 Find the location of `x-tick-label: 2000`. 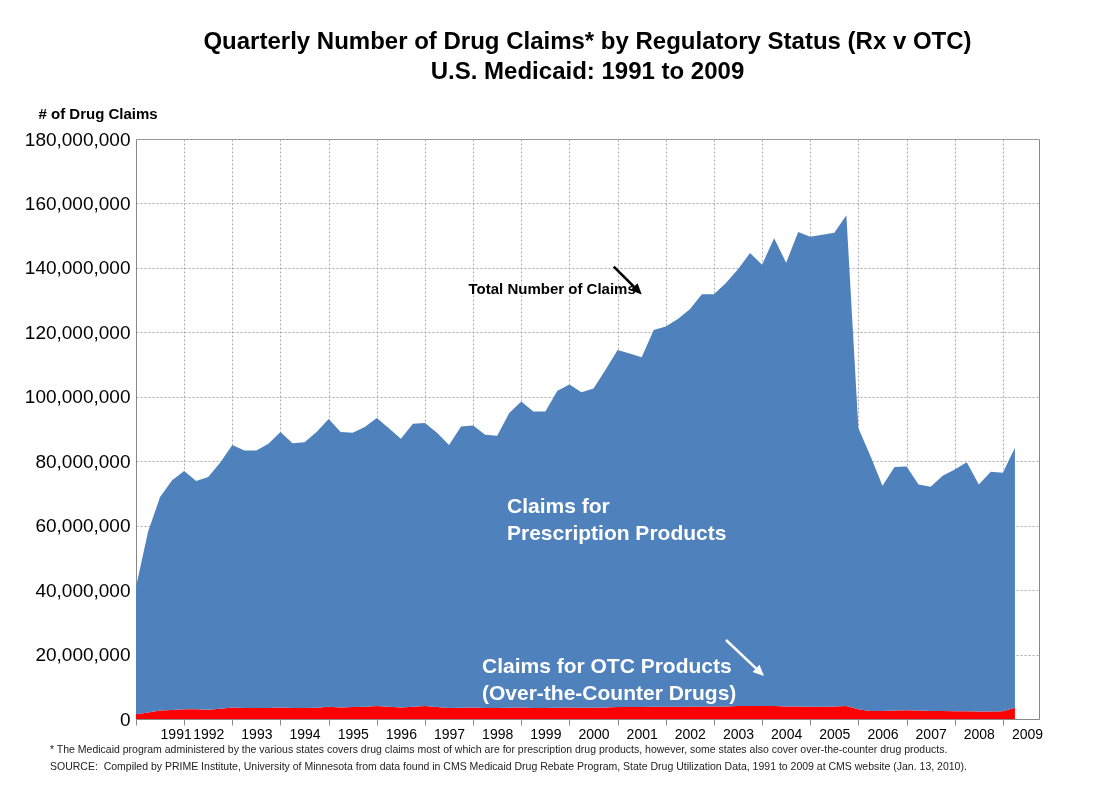

x-tick-label: 2000 is located at coordinates (594, 733).